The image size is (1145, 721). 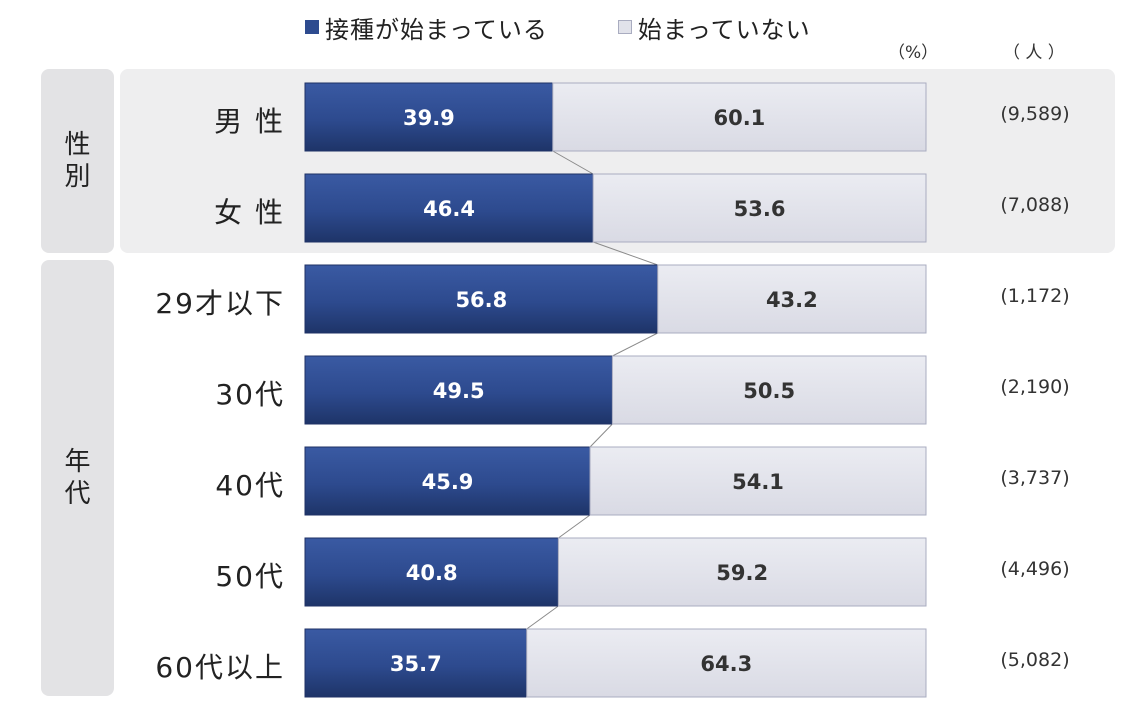 I want to click on data-label-started: 49.5, so click(x=459, y=391).